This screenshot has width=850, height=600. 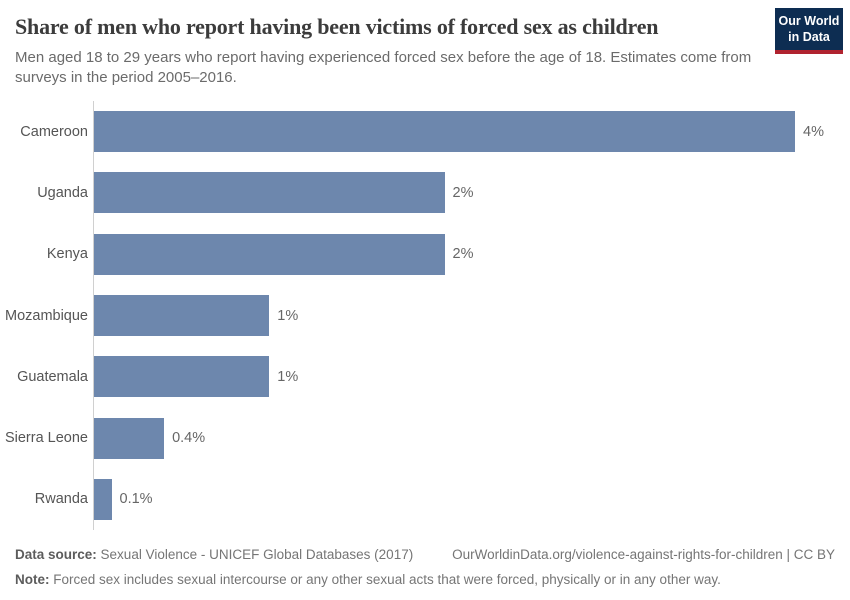 I want to click on value-label-rwanda: 0.1%, so click(x=136, y=499).